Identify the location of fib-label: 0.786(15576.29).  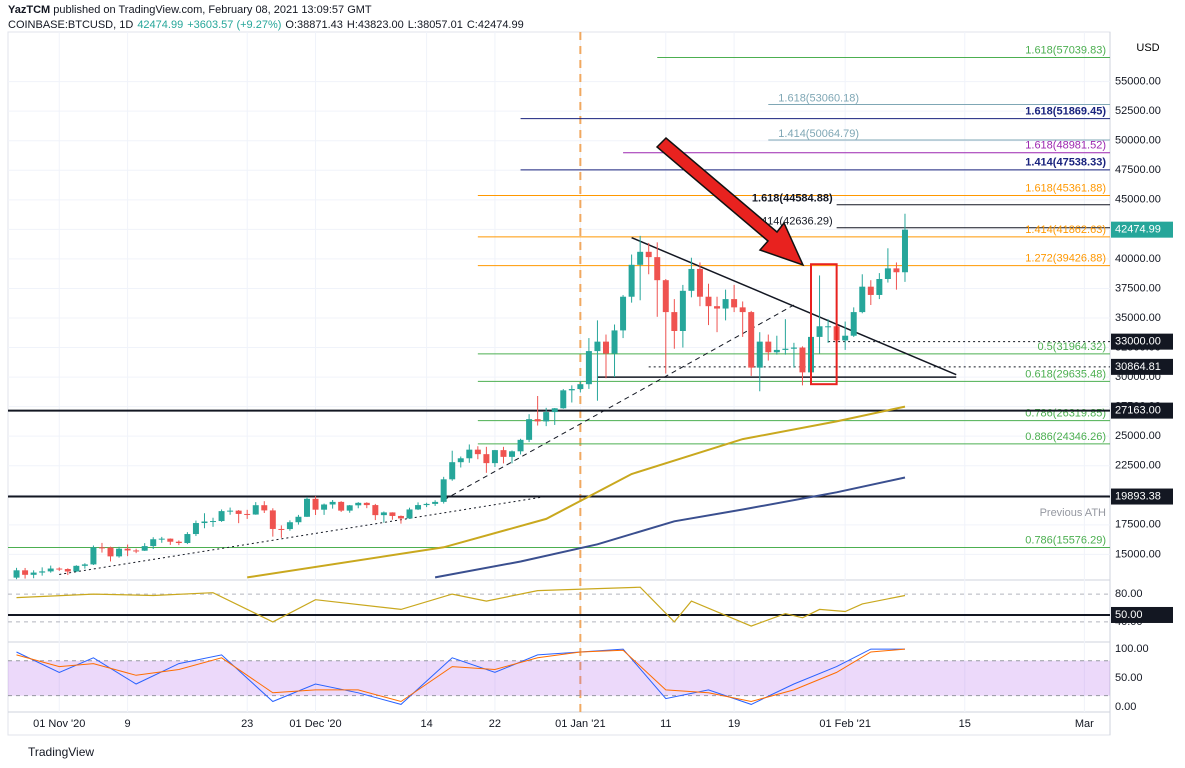
(1065, 540).